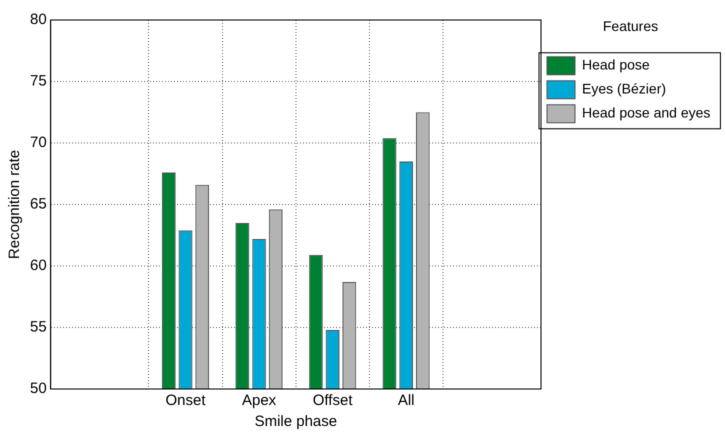  I want to click on legend-label: Head pose, so click(616, 64).